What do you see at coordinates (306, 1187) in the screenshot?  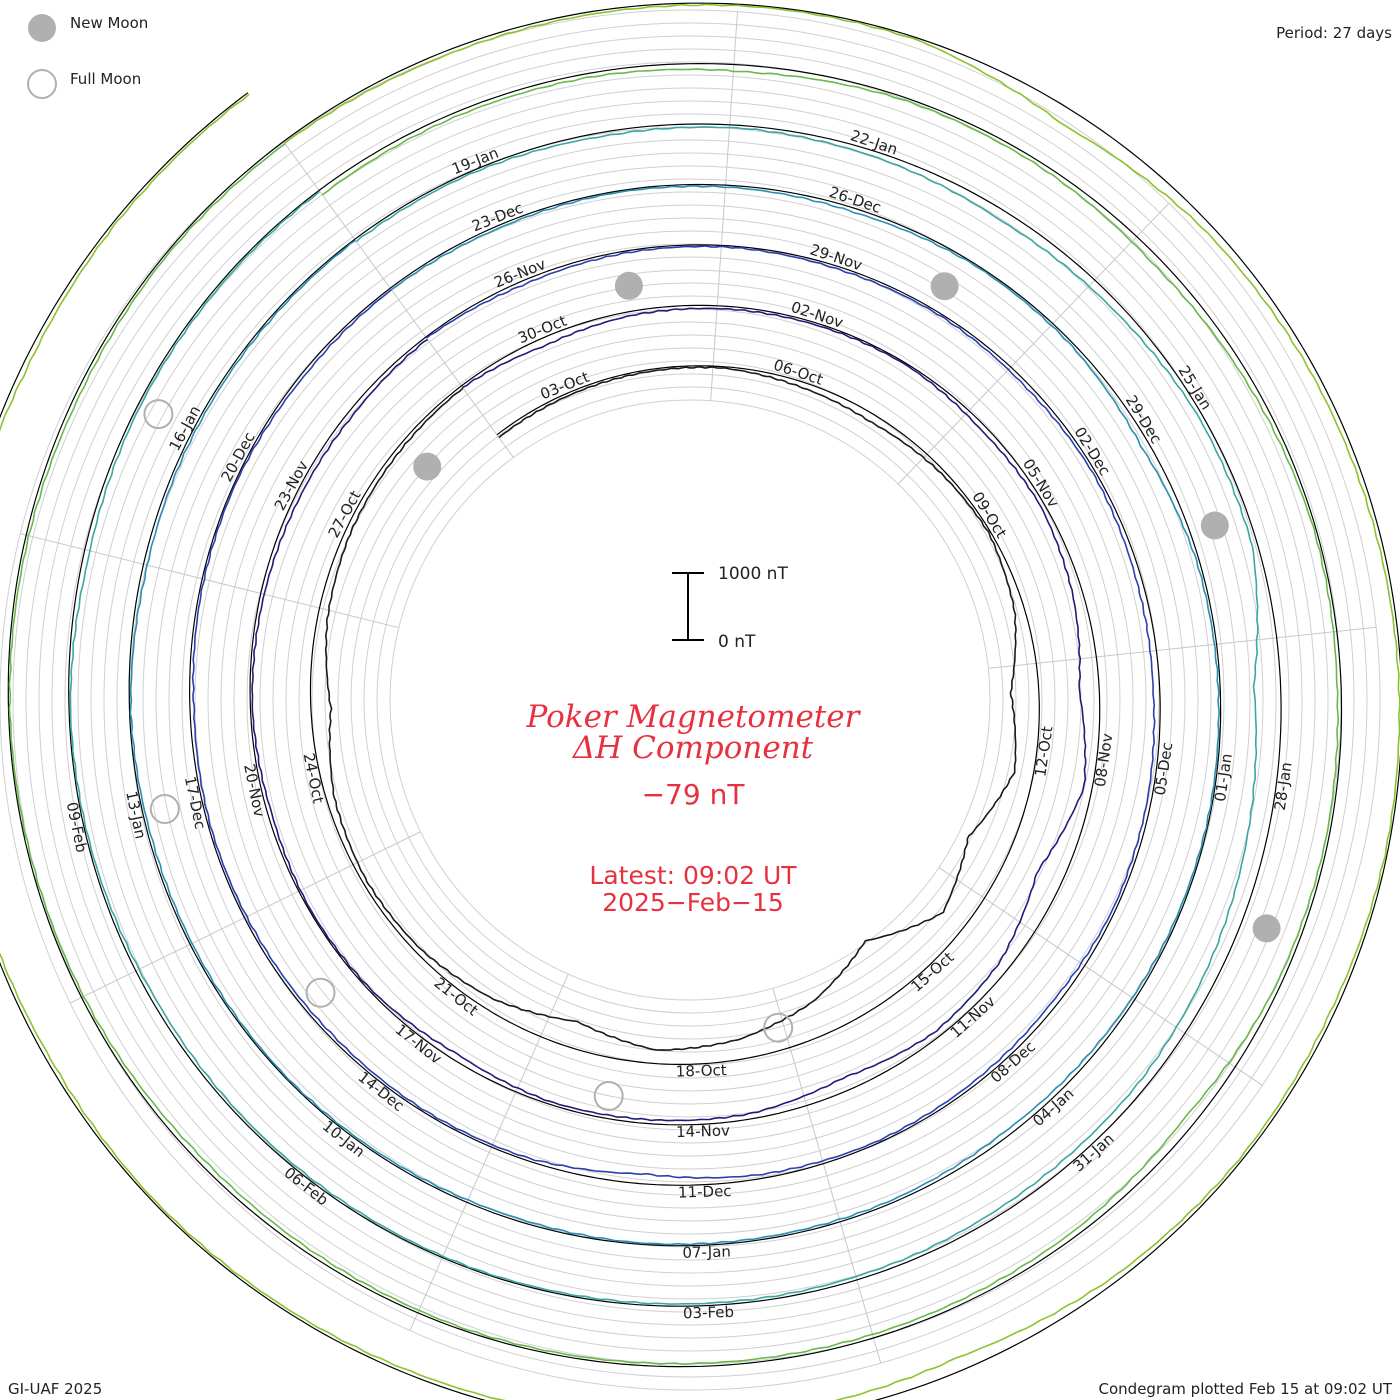 I see `date-label: 06-Feb` at bounding box center [306, 1187].